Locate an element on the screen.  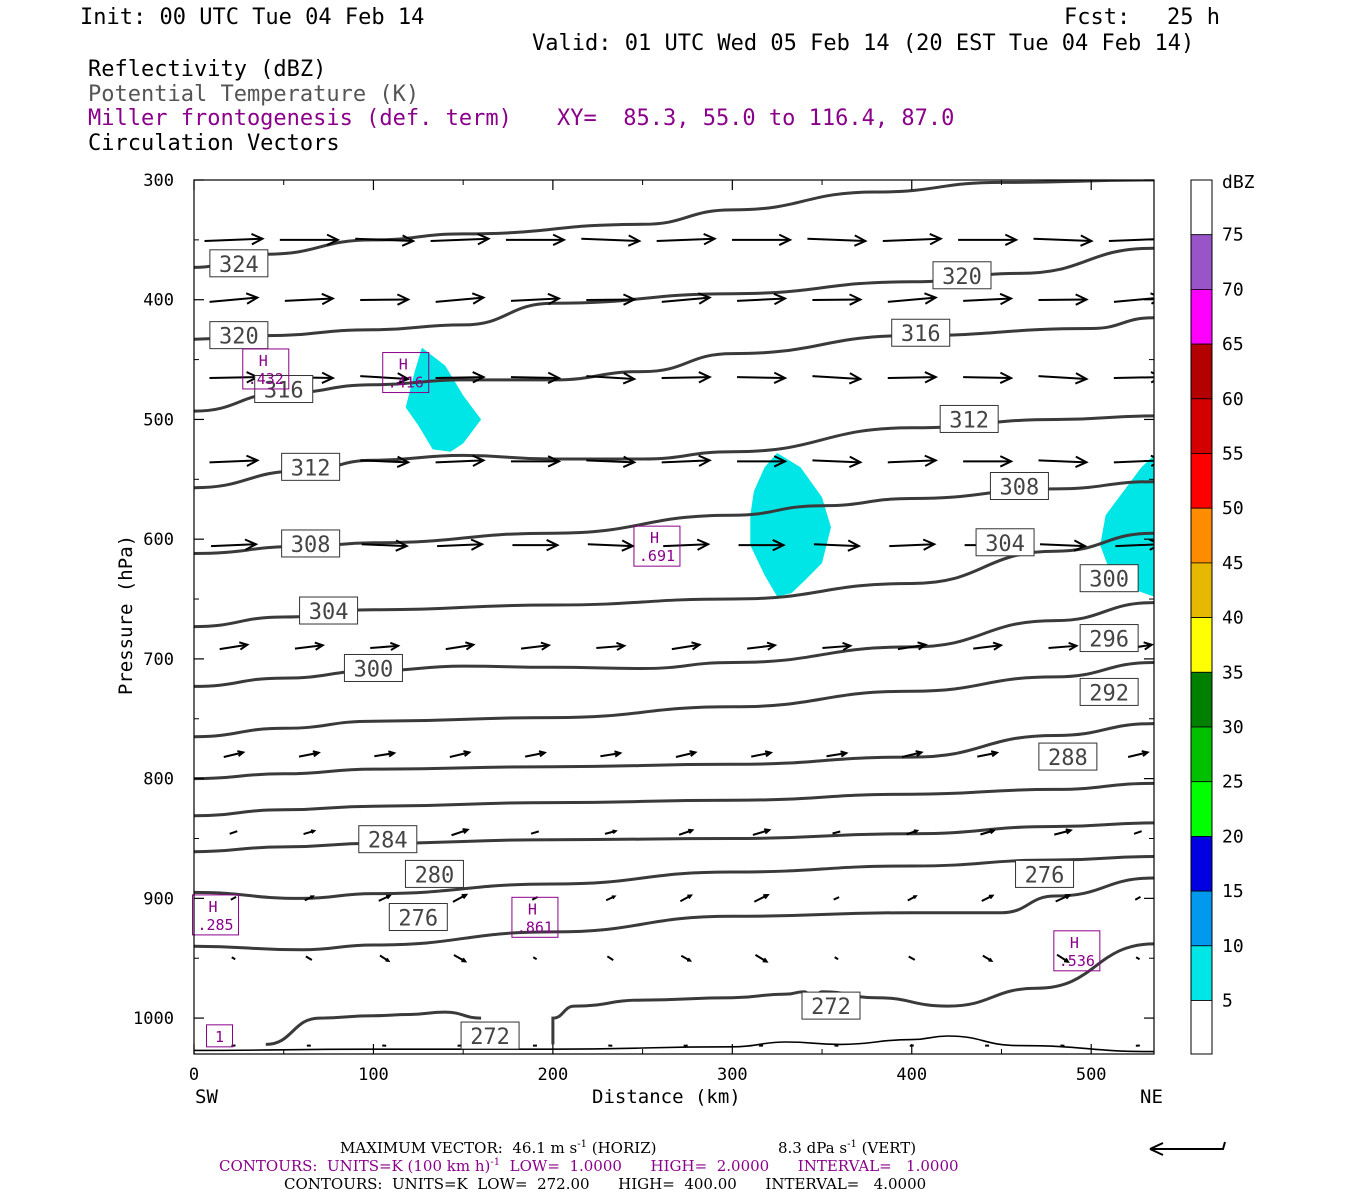
theta-label: 312 is located at coordinates (311, 468).